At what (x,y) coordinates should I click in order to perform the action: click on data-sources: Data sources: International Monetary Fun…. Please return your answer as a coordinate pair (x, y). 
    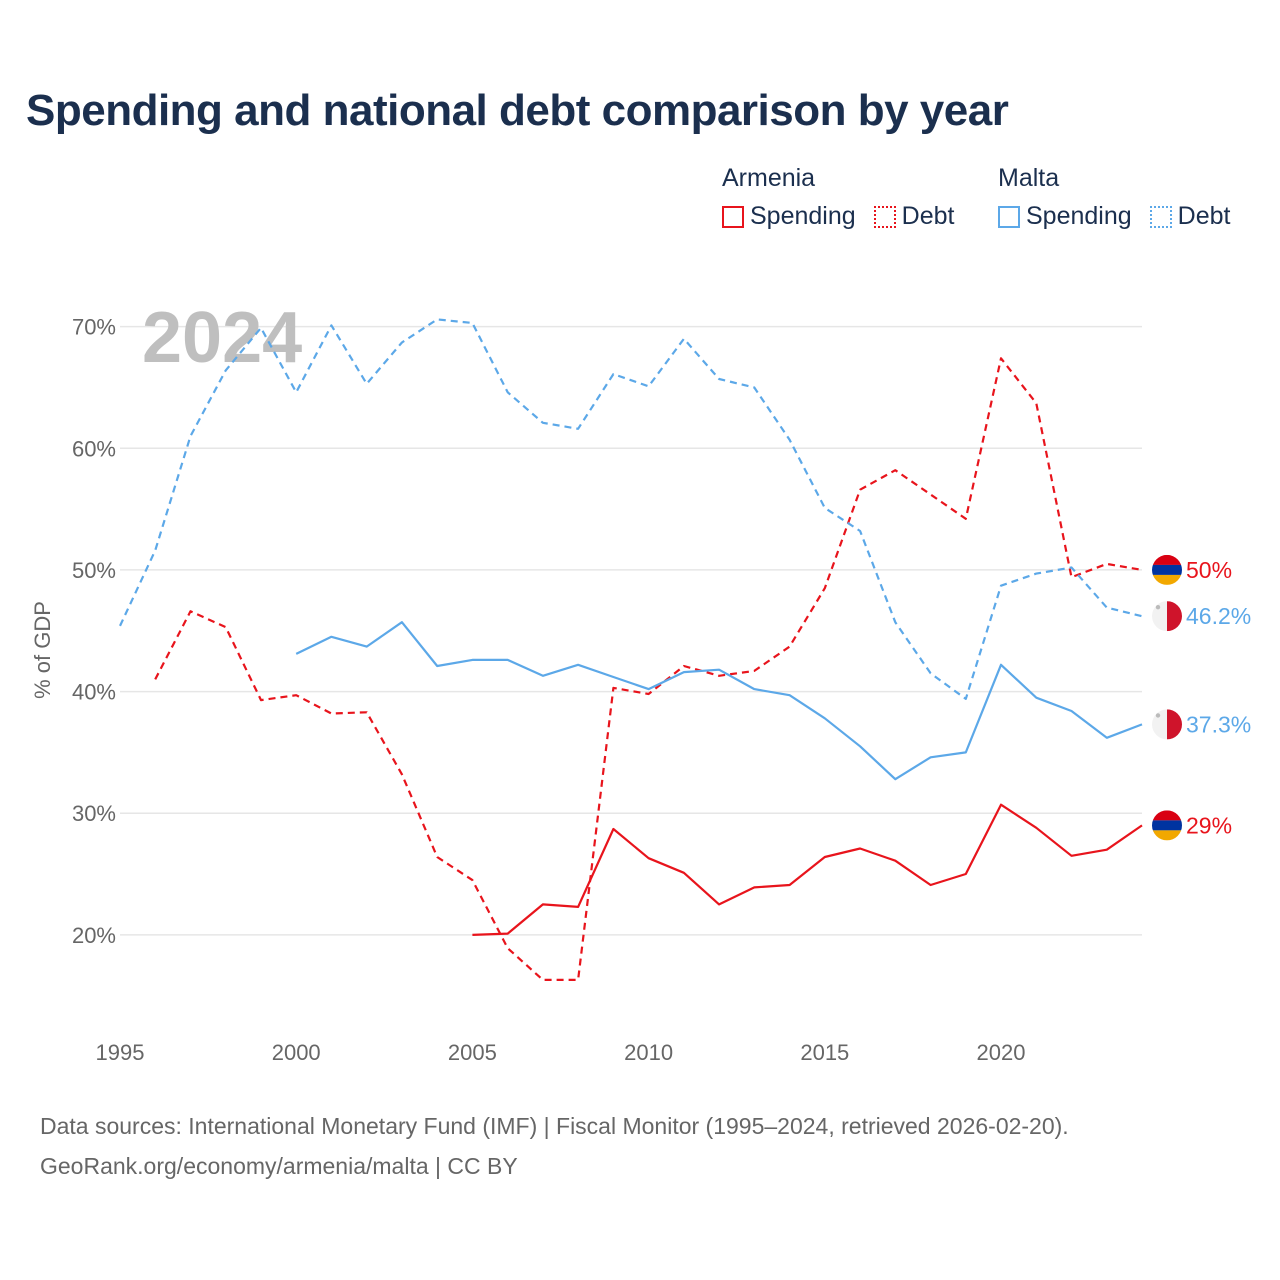
    Looking at the image, I should click on (554, 1146).